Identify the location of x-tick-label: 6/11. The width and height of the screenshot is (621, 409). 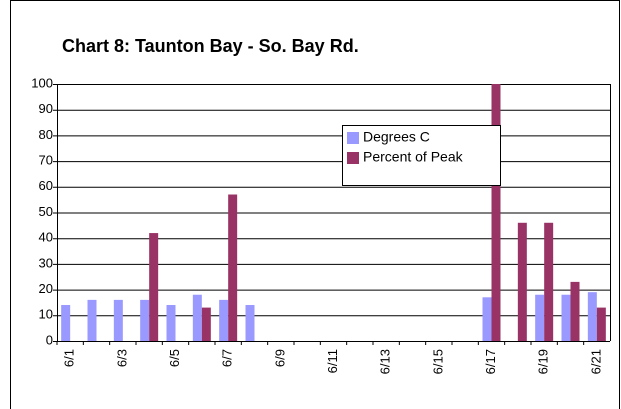
(332, 361).